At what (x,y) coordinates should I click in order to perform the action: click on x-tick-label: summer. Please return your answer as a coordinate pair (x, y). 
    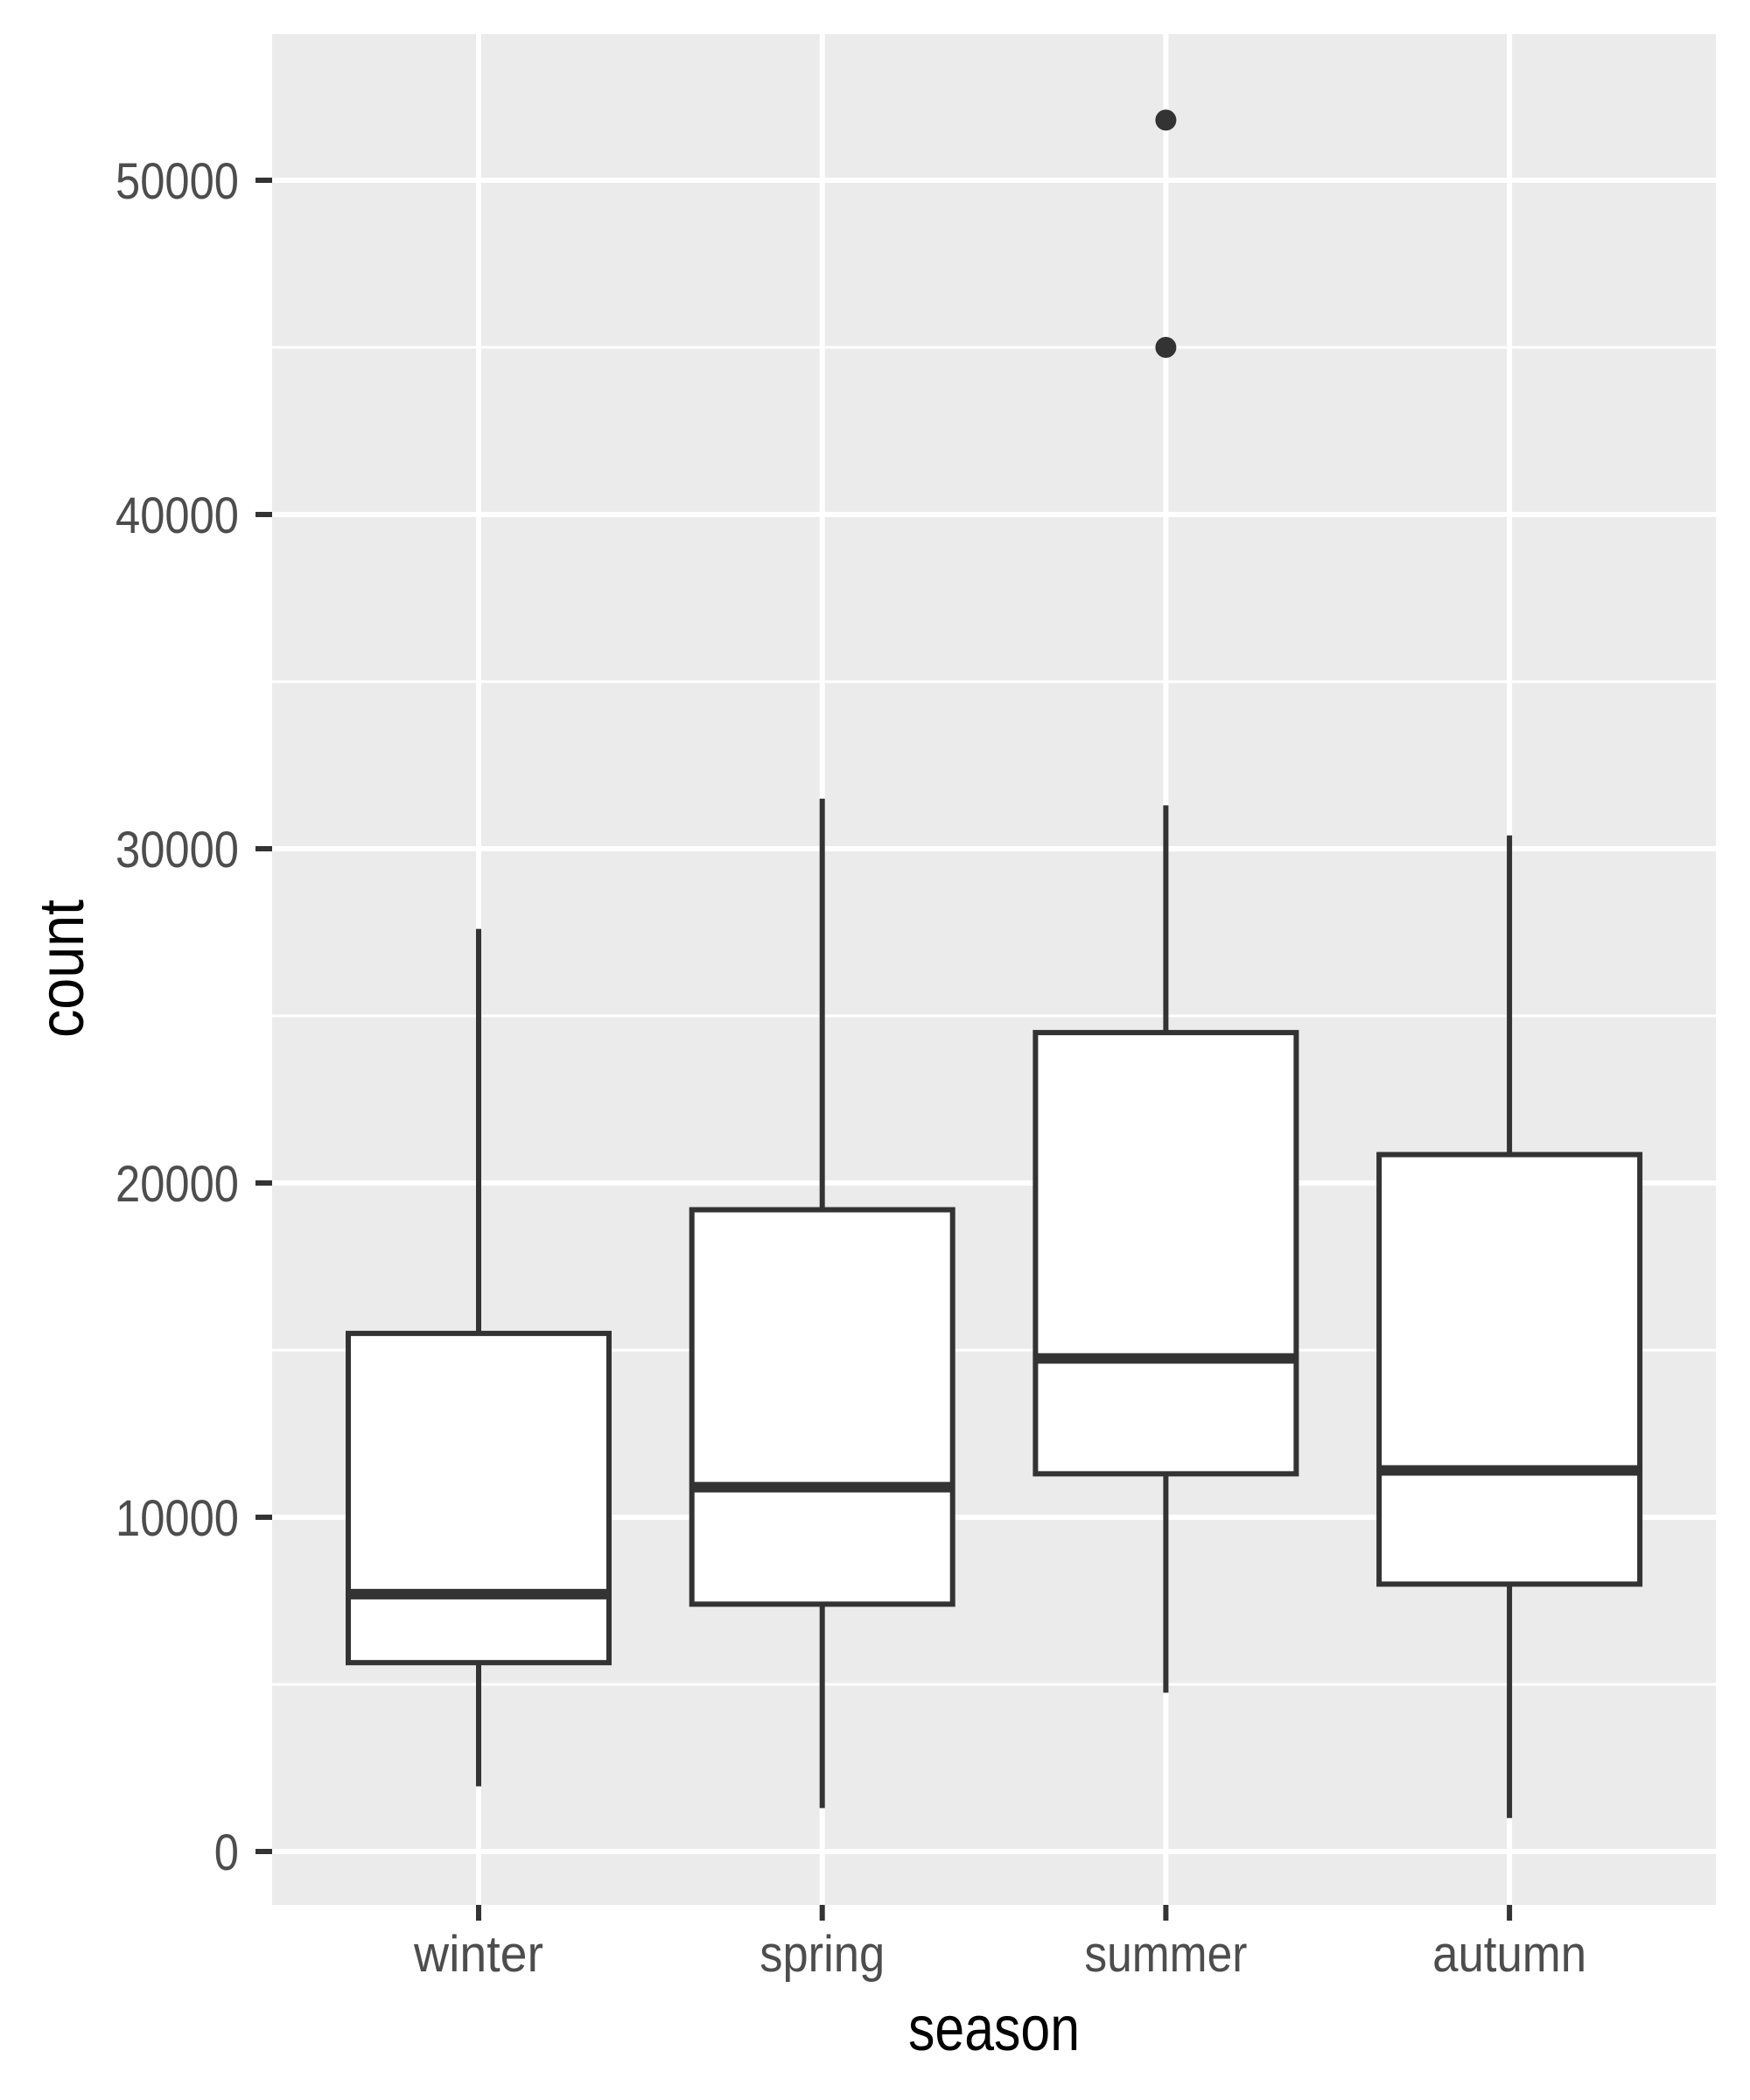
    Looking at the image, I should click on (1165, 1954).